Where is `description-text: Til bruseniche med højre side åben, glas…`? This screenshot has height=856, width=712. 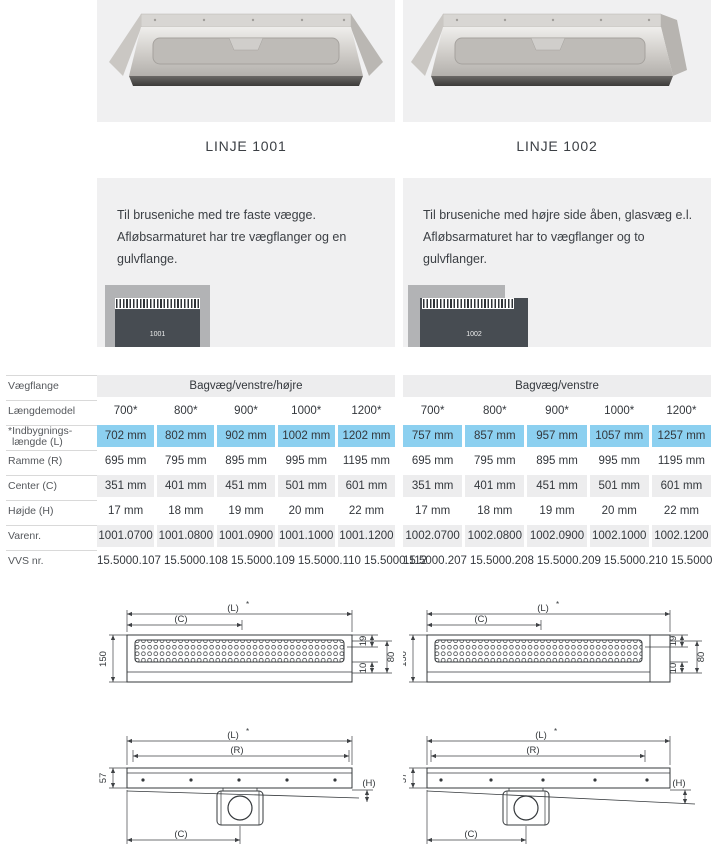
description-text: Til bruseniche med højre side åben, glas… is located at coordinates (558, 237).